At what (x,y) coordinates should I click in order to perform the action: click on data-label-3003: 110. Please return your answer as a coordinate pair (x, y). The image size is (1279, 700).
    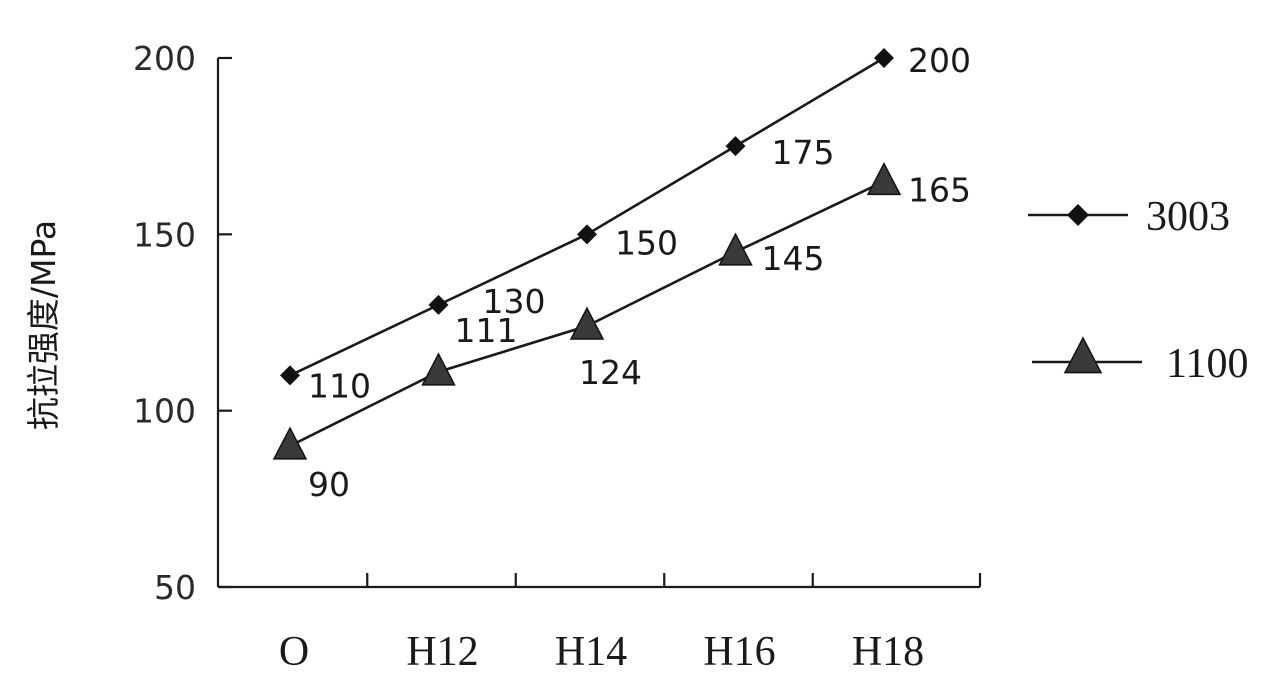
    Looking at the image, I should click on (339, 385).